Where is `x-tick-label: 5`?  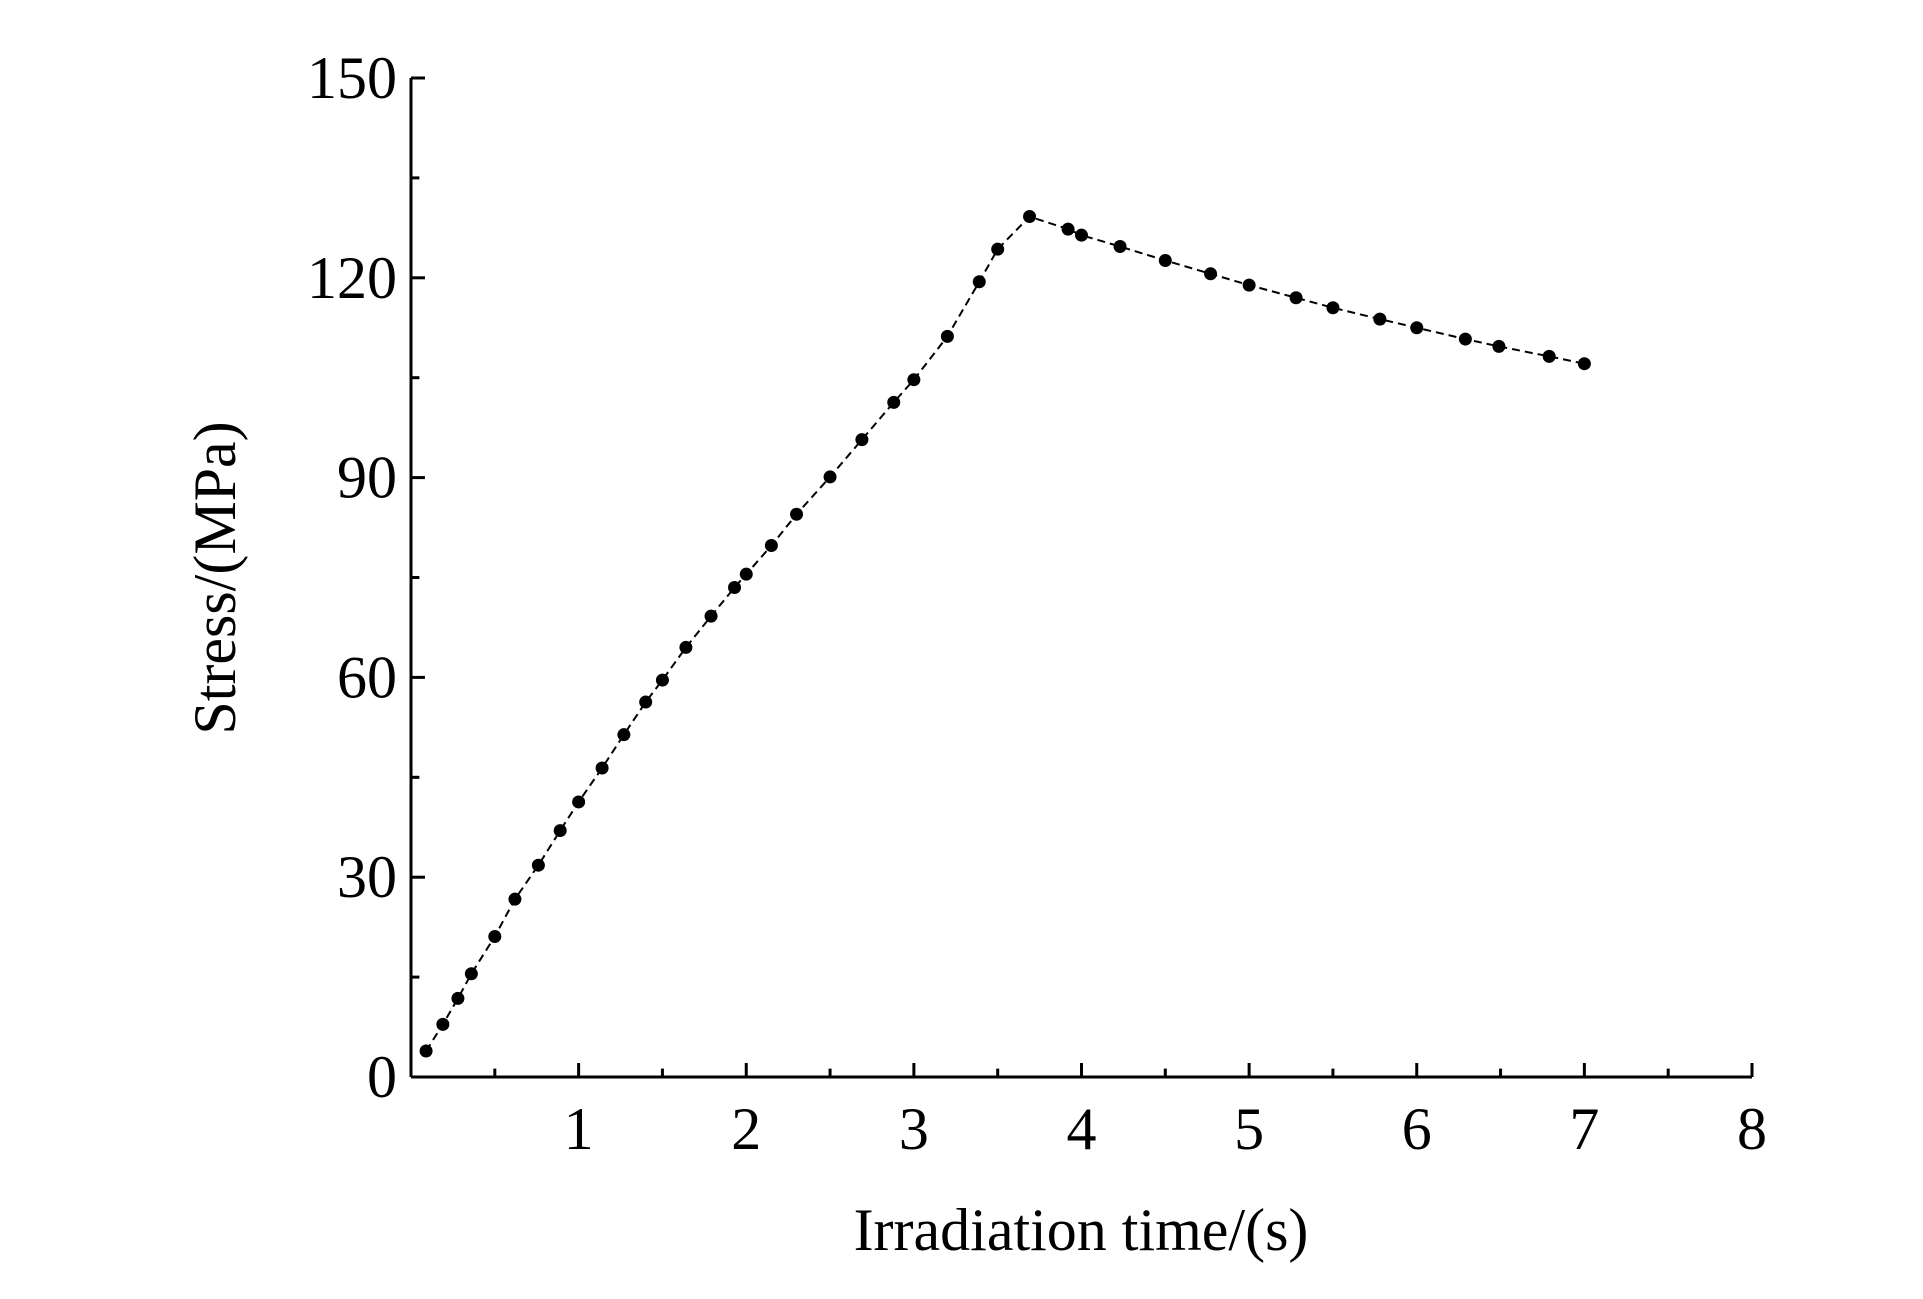 x-tick-label: 5 is located at coordinates (1249, 1129).